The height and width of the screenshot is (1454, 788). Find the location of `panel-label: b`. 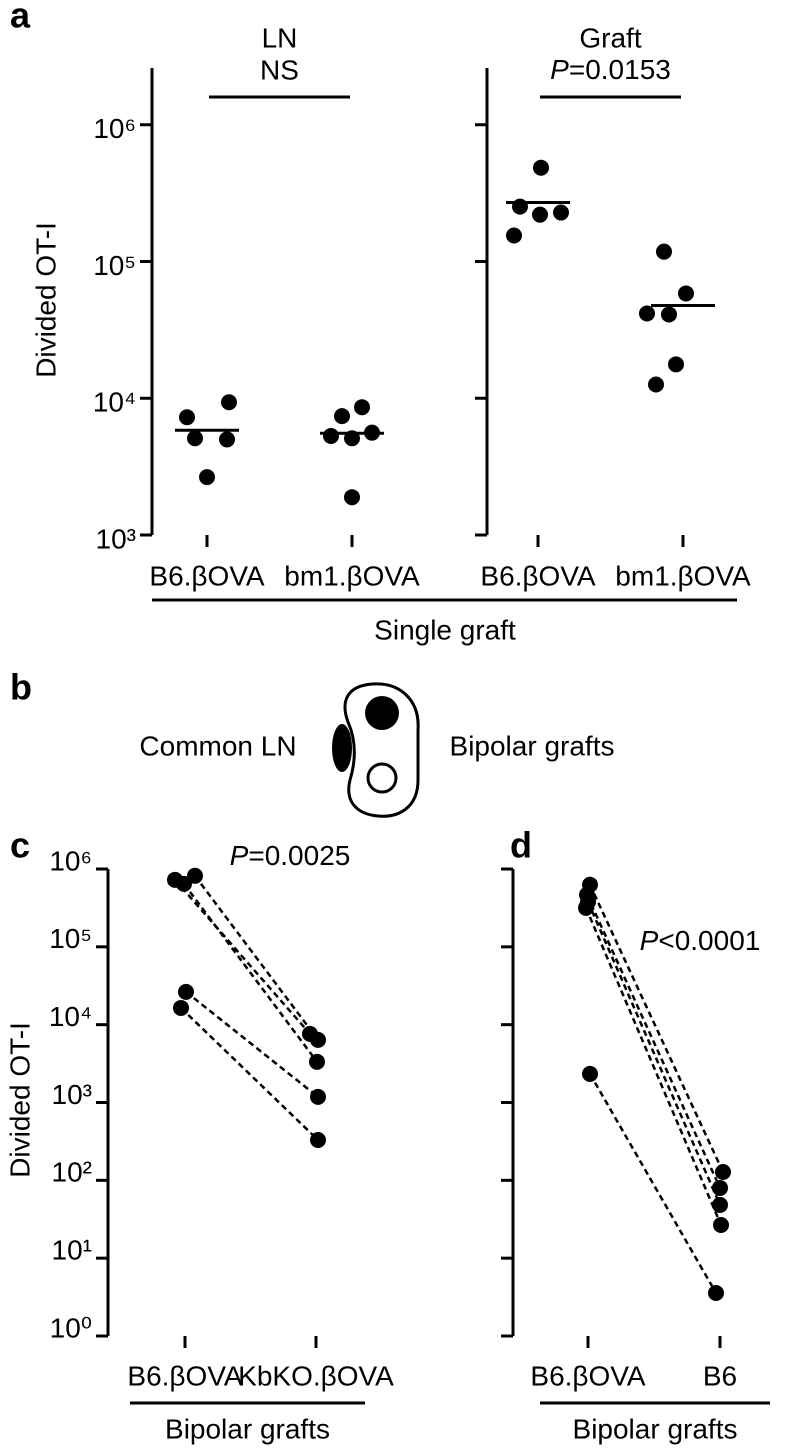

panel-label: b is located at coordinates (21, 687).